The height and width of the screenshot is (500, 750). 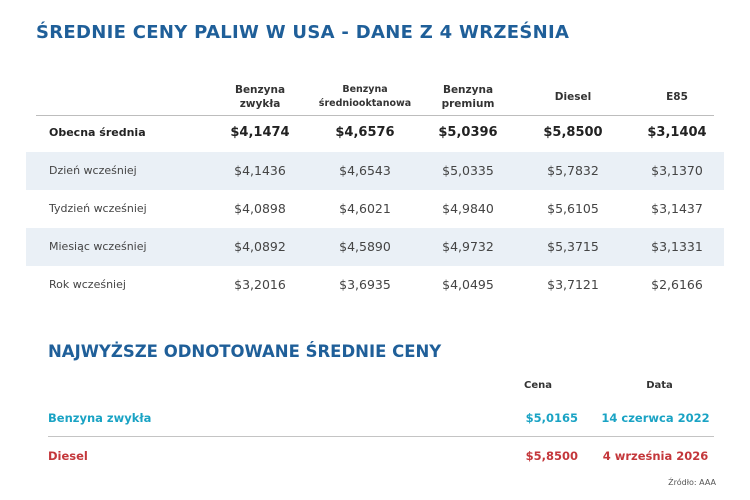 What do you see at coordinates (365, 246) in the screenshot?
I see `price-cell: $4,5890` at bounding box center [365, 246].